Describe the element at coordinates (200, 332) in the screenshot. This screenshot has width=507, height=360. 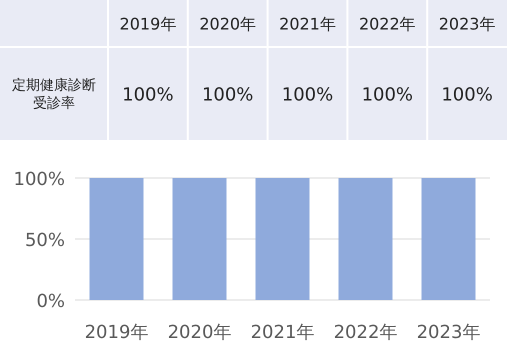
I see `x-tick-label: 2020年` at that location.